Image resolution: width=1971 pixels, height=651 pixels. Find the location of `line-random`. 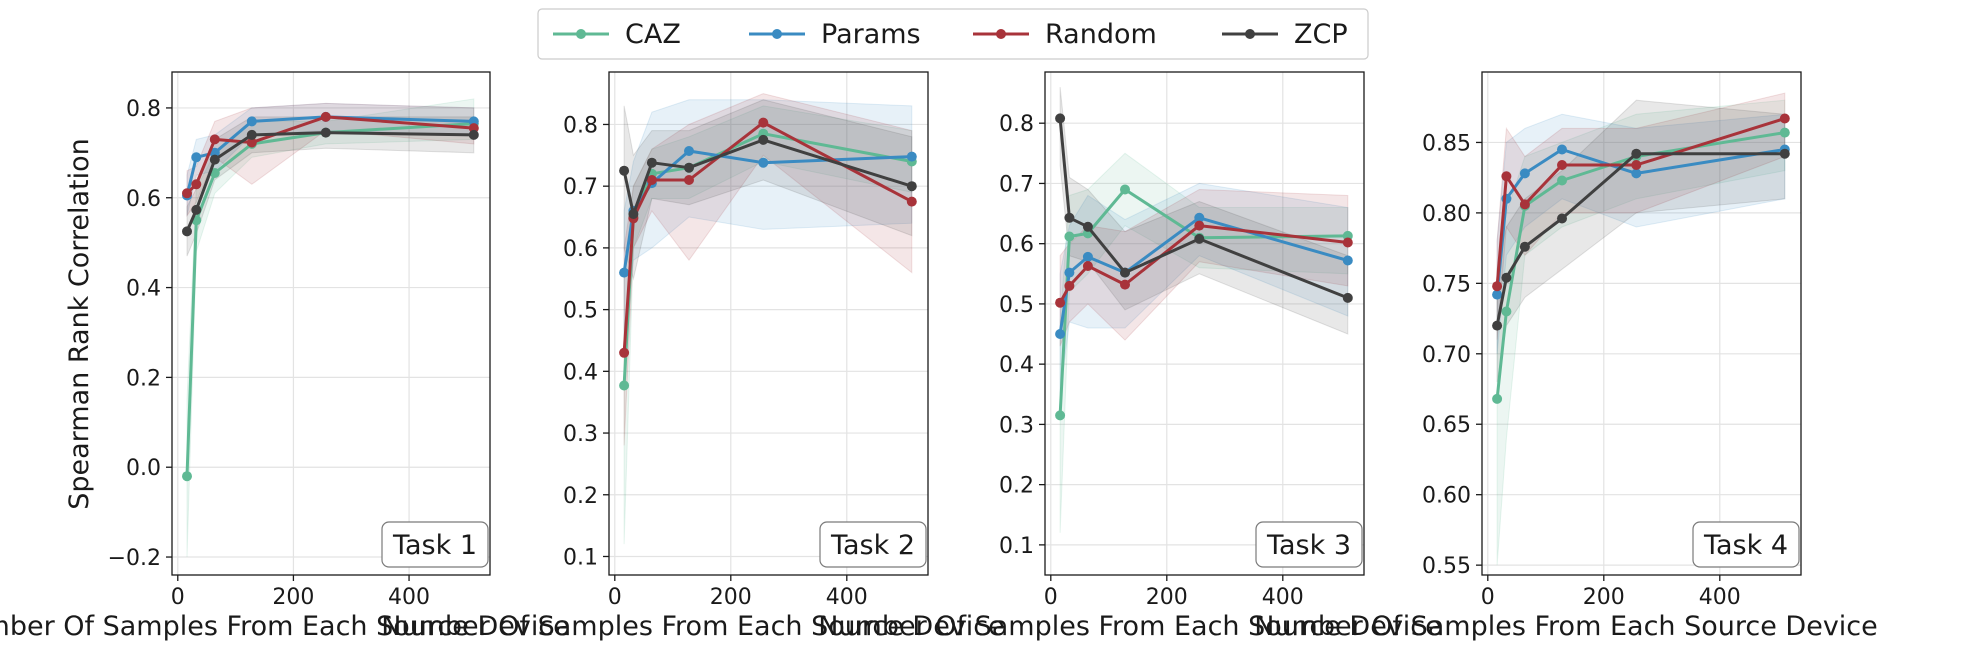

line-random is located at coordinates (1640, 202).